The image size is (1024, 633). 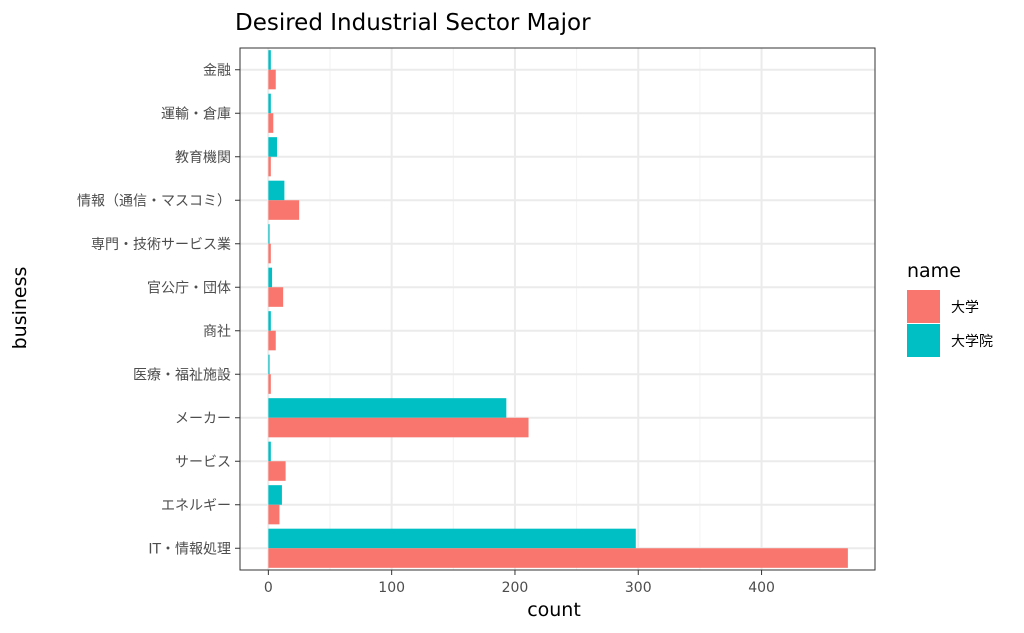 I want to click on x-tick-label: 200, so click(x=515, y=588).